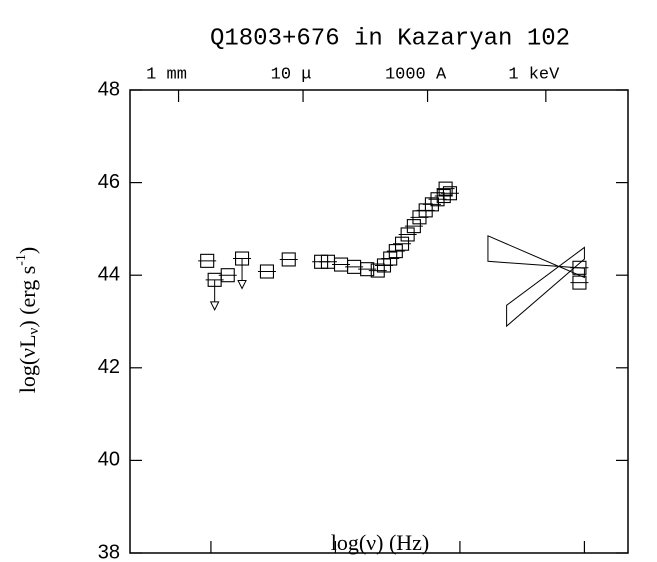 This screenshot has height=562, width=657. Describe the element at coordinates (109, 274) in the screenshot. I see `y-tick-label: 44` at that location.